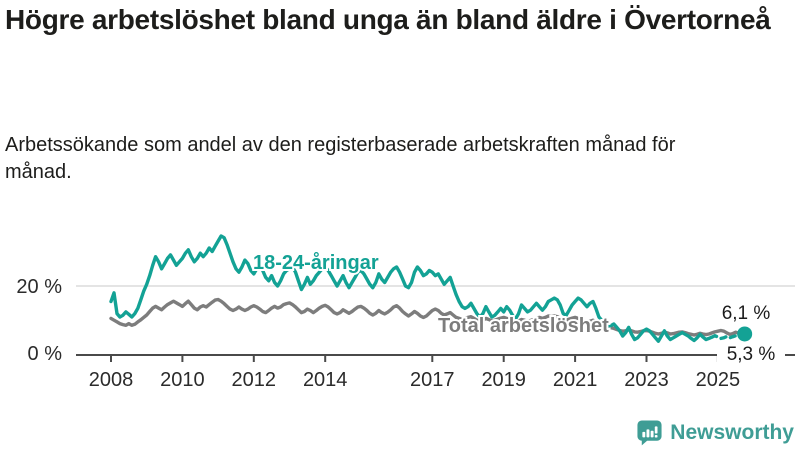  I want to click on newsworthy-logo: Newsworthy, so click(715, 432).